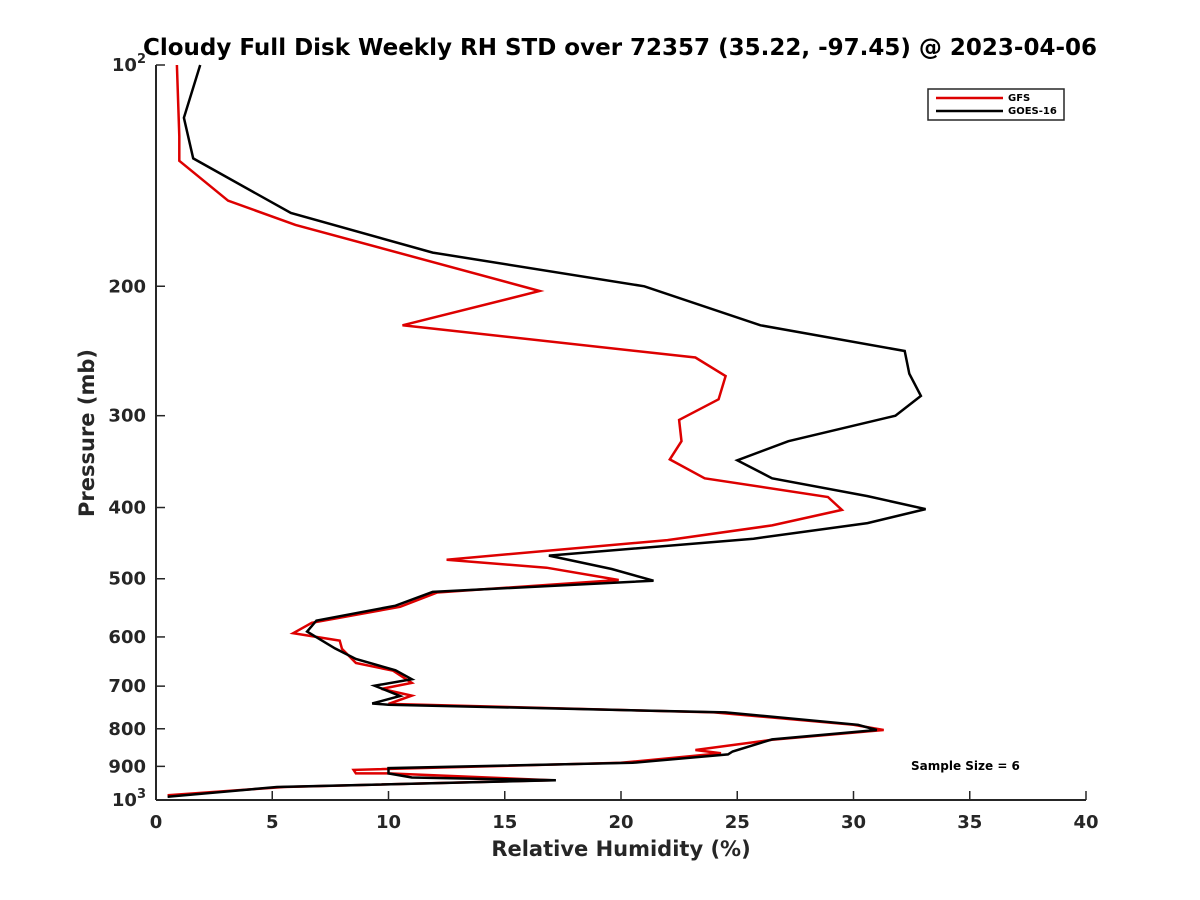  What do you see at coordinates (136, 431) in the screenshot?
I see `y-axis-ticks: 10² 200 300 400 500 600 700 800 900 10³` at bounding box center [136, 431].